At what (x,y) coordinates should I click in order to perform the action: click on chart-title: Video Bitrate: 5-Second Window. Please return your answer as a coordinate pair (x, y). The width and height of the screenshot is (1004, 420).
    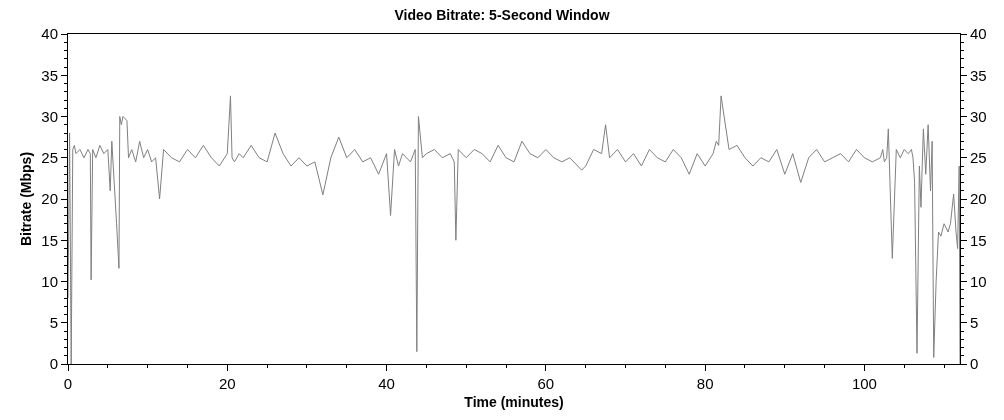
    Looking at the image, I should click on (502, 15).